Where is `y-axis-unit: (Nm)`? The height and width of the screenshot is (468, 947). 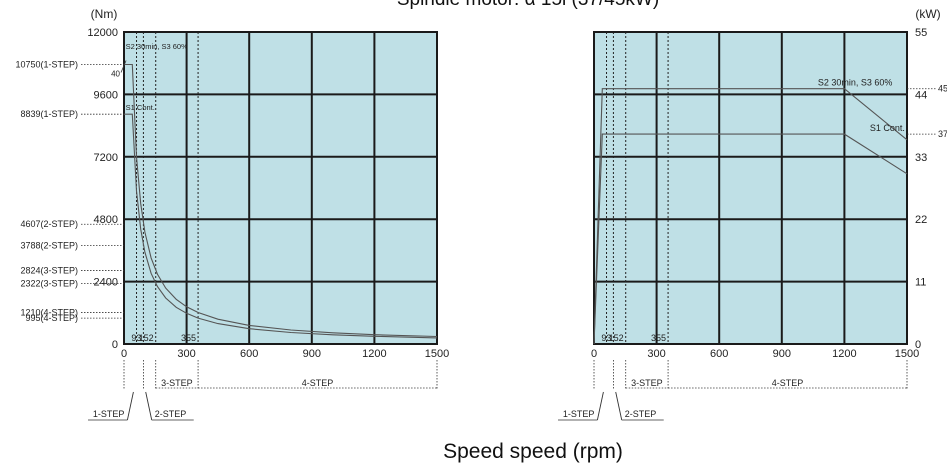 y-axis-unit: (Nm) is located at coordinates (104, 14).